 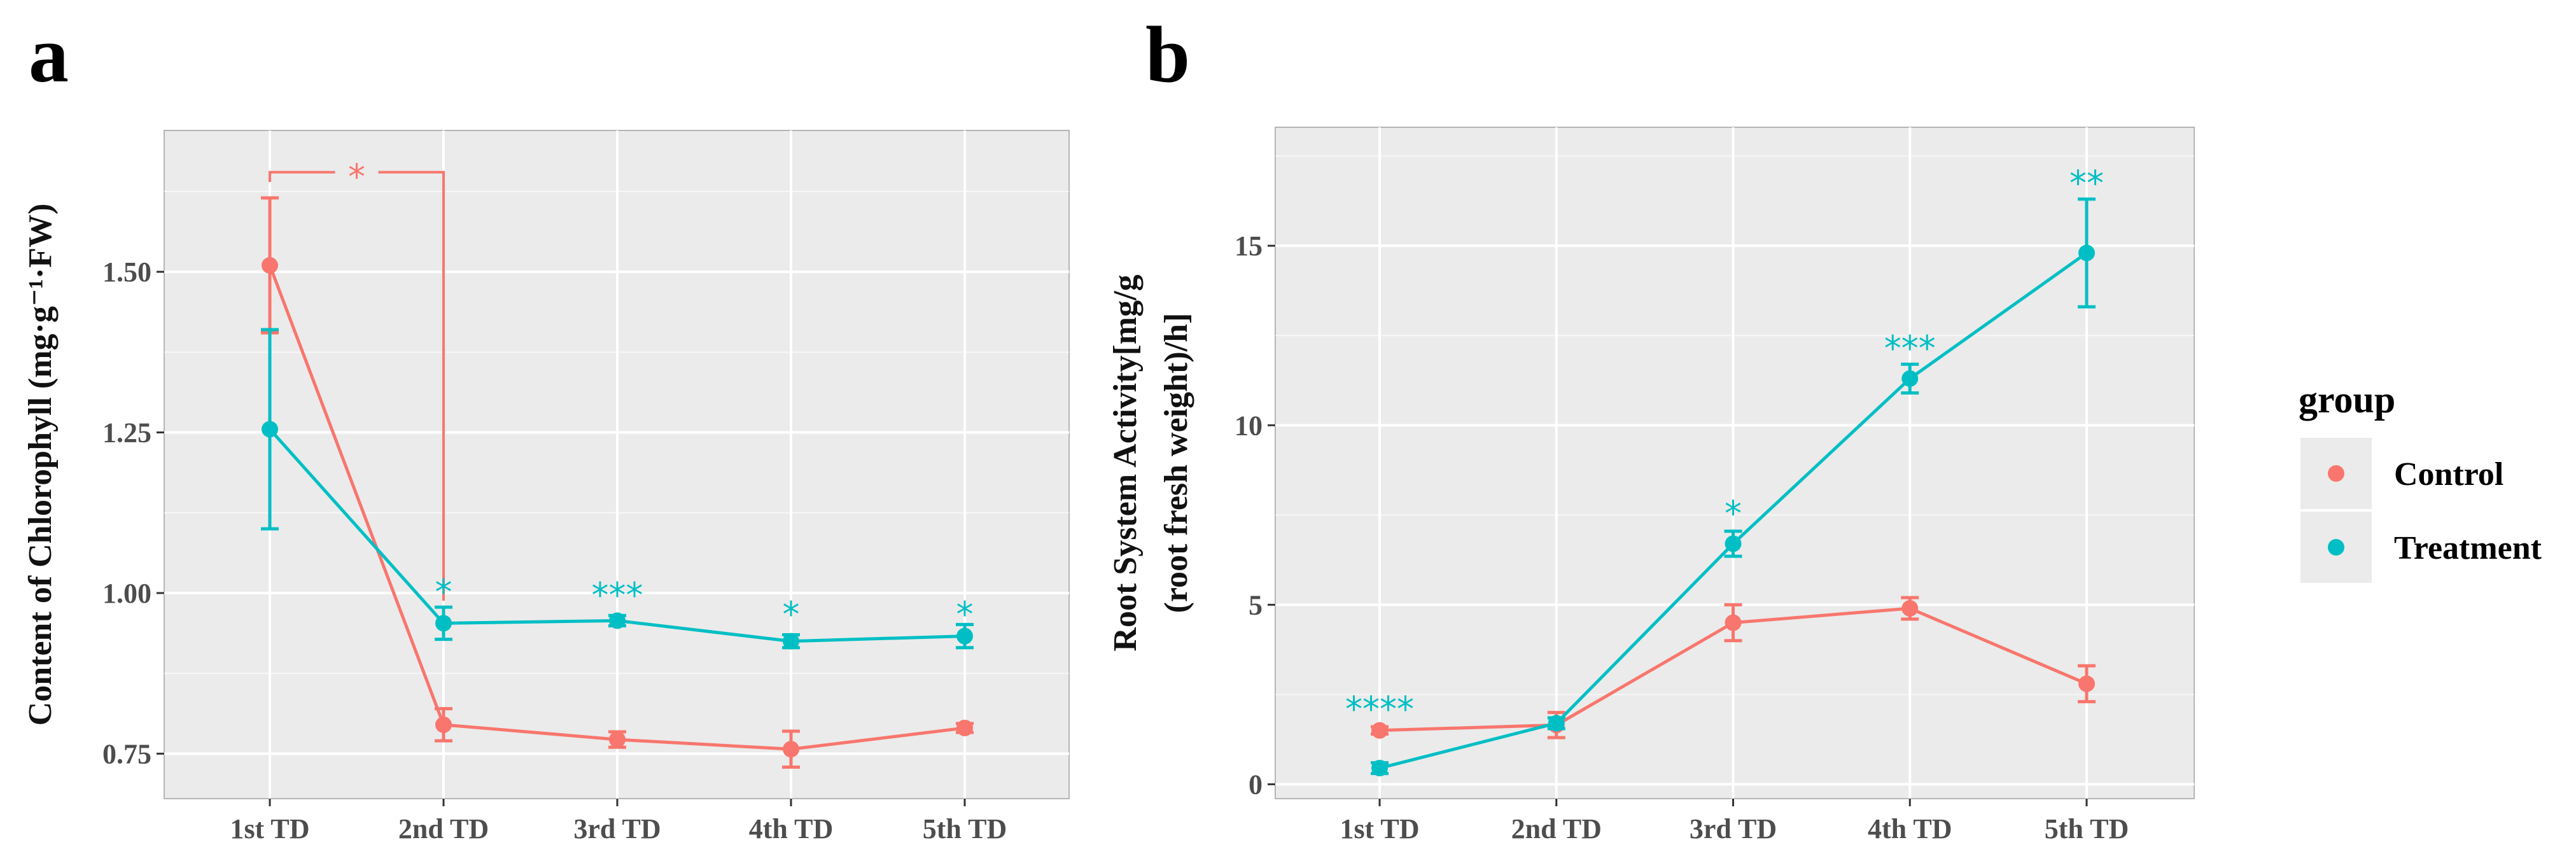 I want to click on legend-label: Control, so click(x=2448, y=474).